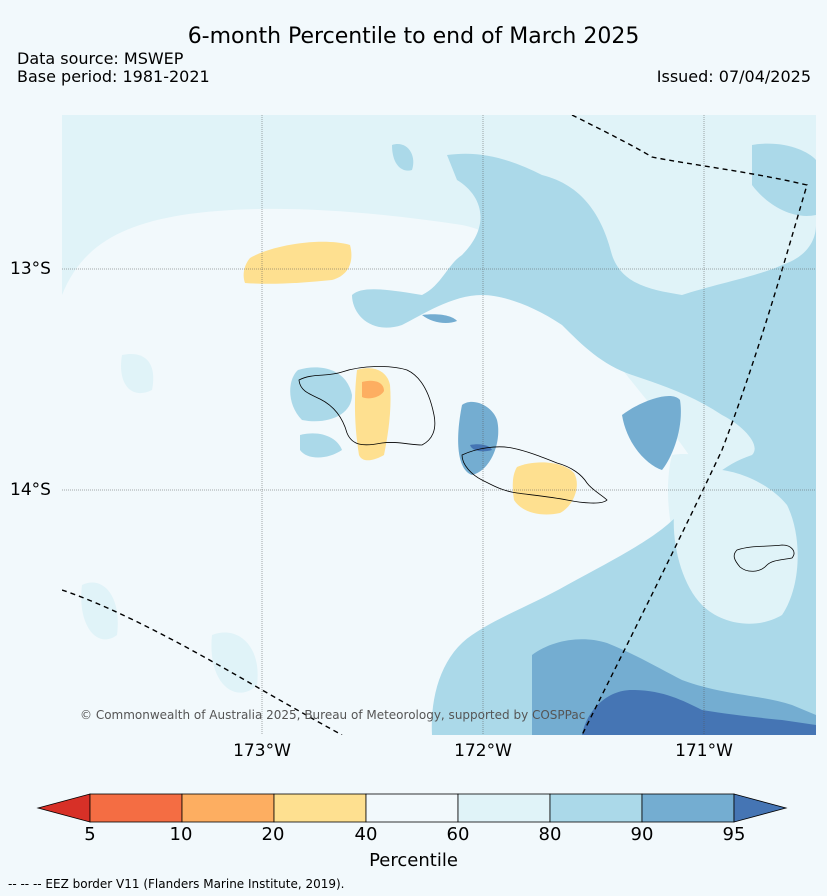 Image resolution: width=827 pixels, height=896 pixels. I want to click on lat-label-14s: 14°S, so click(30, 490).